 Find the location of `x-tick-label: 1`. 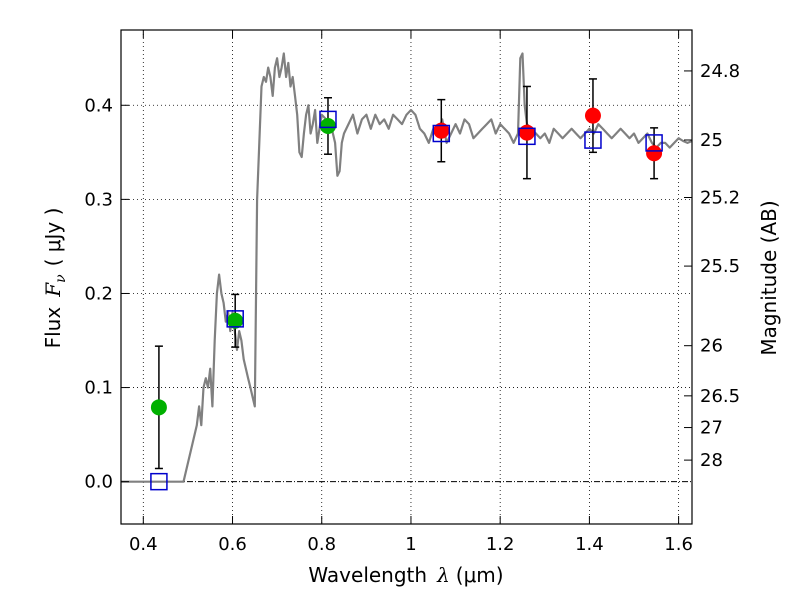

x-tick-label: 1 is located at coordinates (410, 544).